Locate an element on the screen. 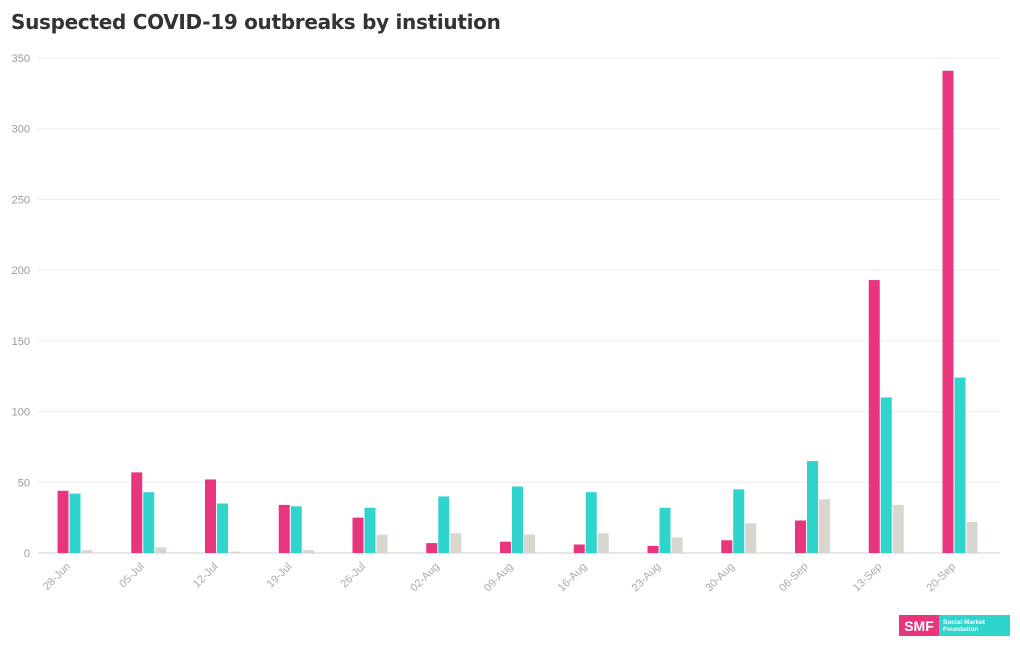 The image size is (1020, 650). y-tick-label: 0 is located at coordinates (27, 554).